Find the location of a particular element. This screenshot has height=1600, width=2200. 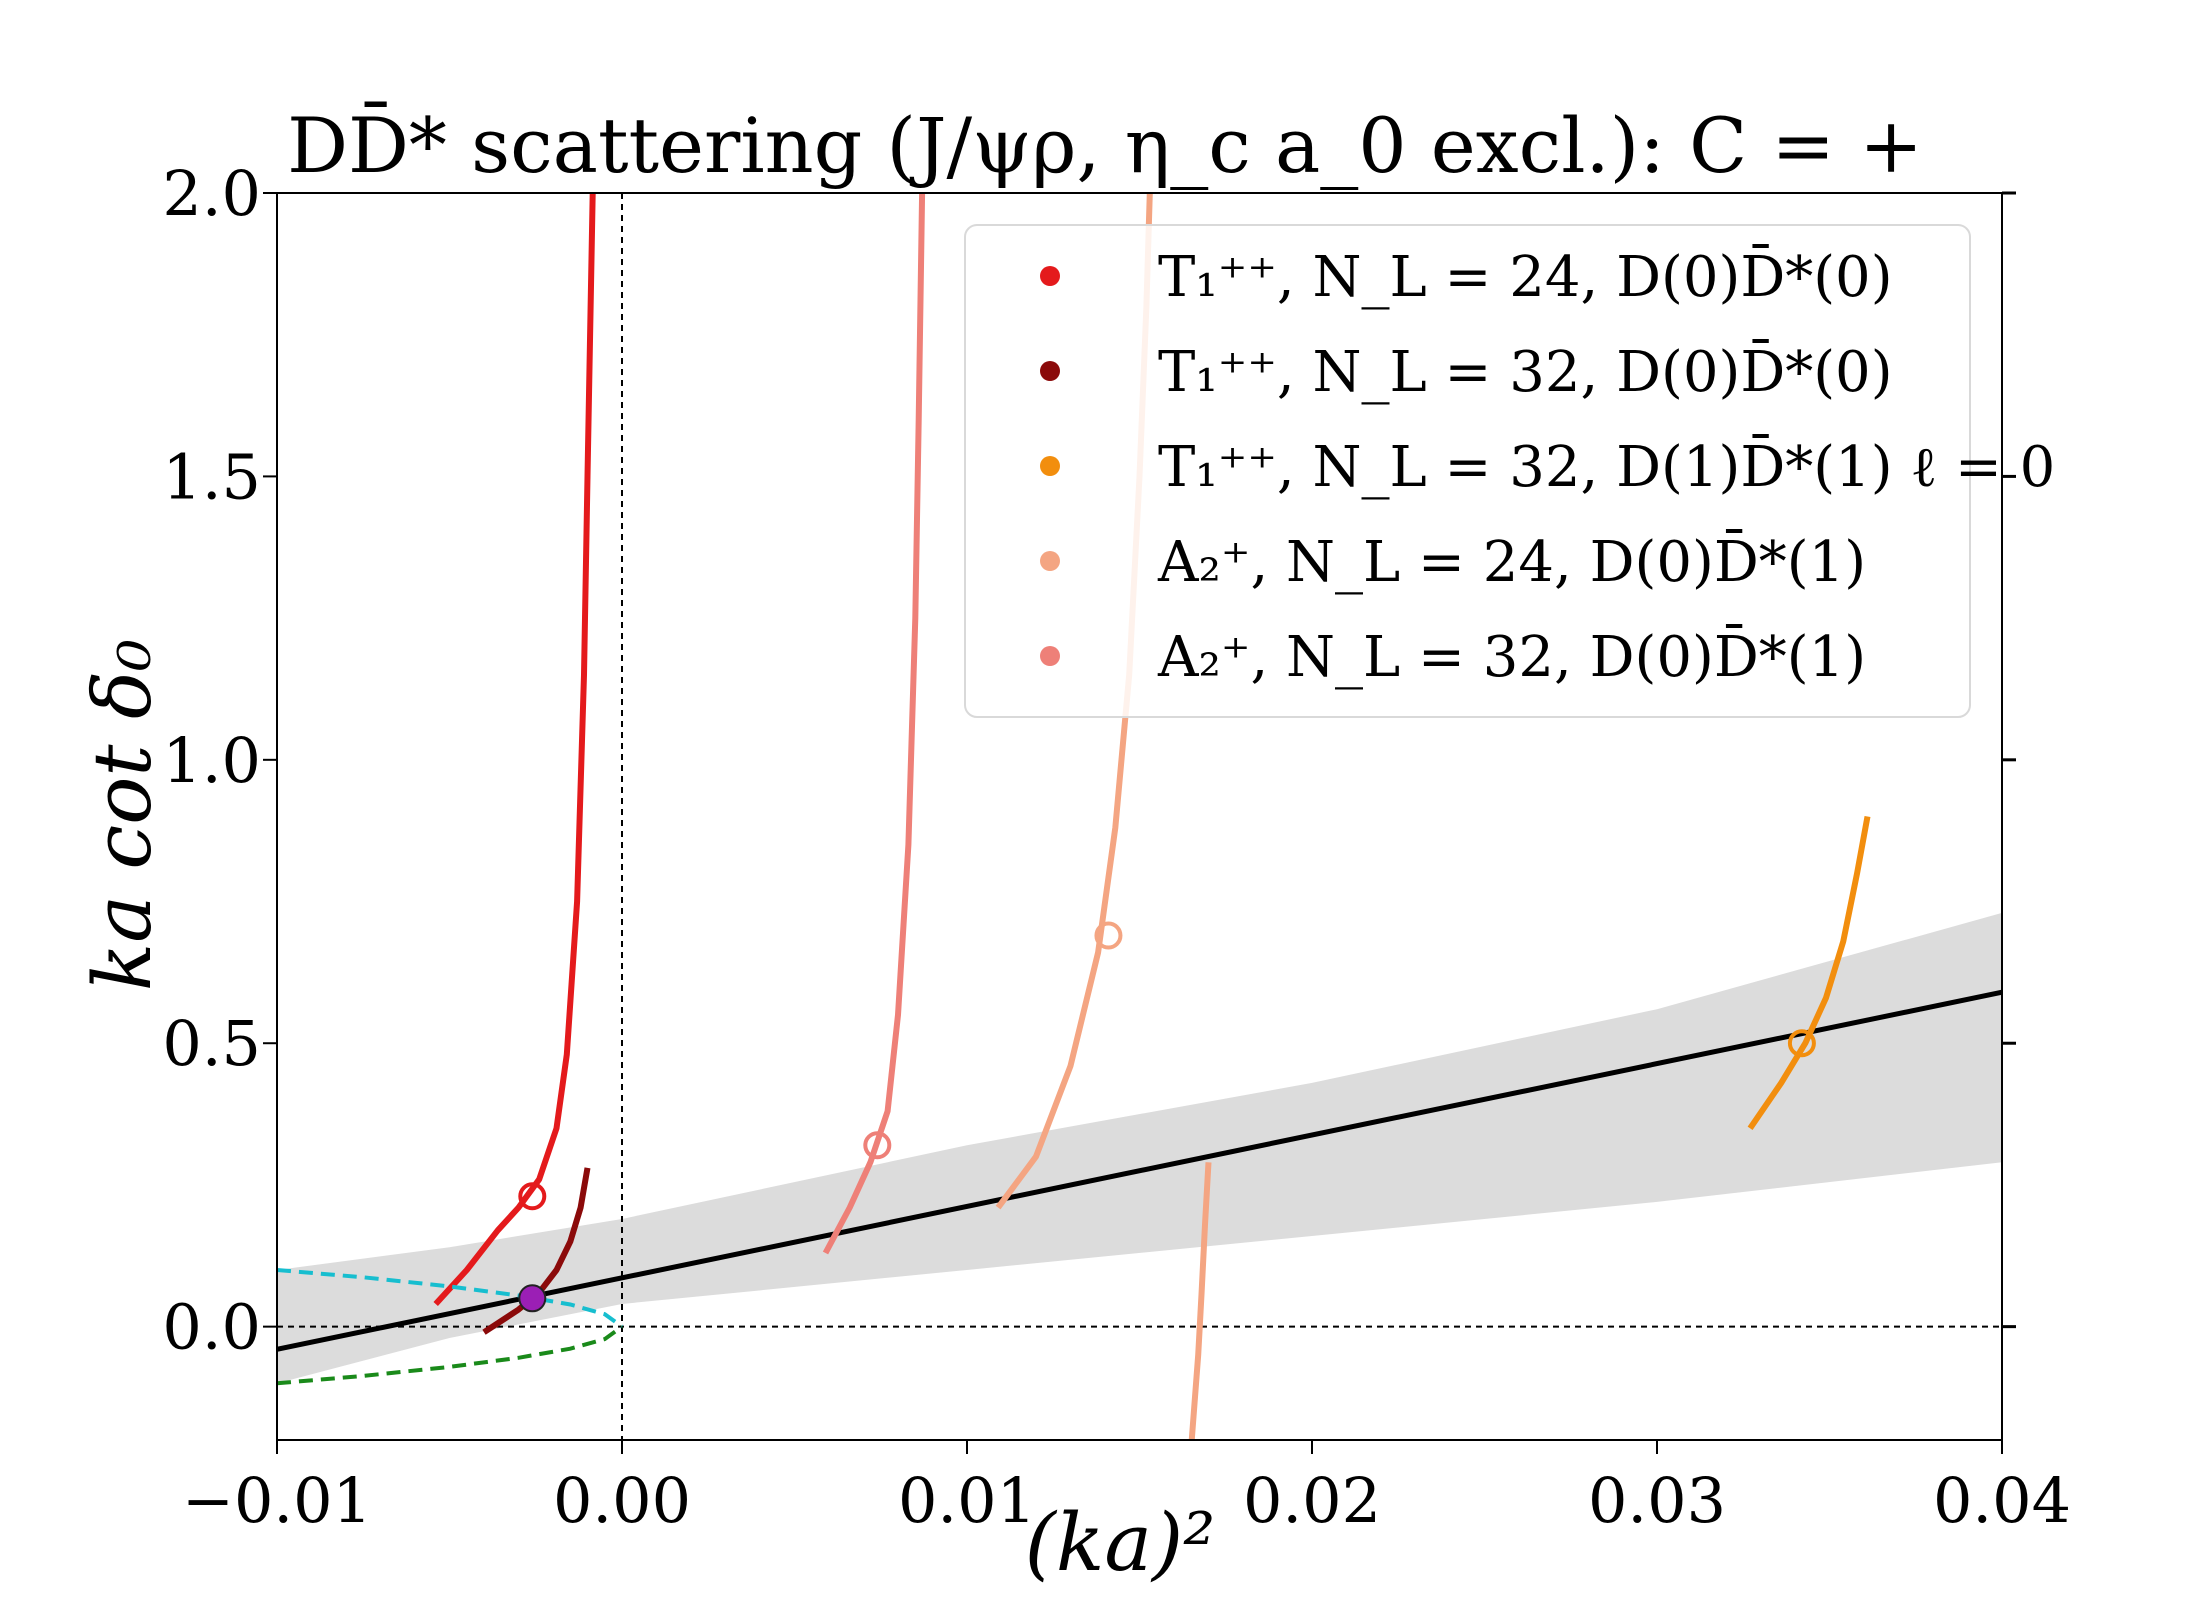

x-tick-label-4: 0.03 is located at coordinates (1657, 1500).